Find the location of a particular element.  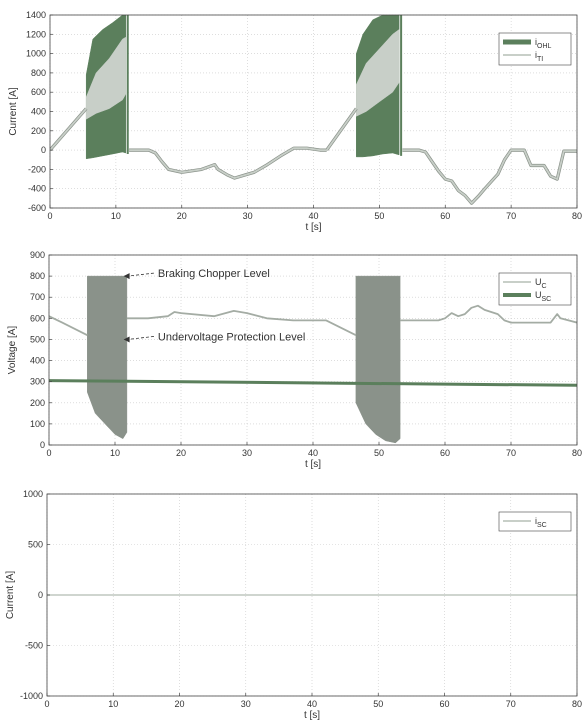

y-tick-label: 900 is located at coordinates (37, 255).